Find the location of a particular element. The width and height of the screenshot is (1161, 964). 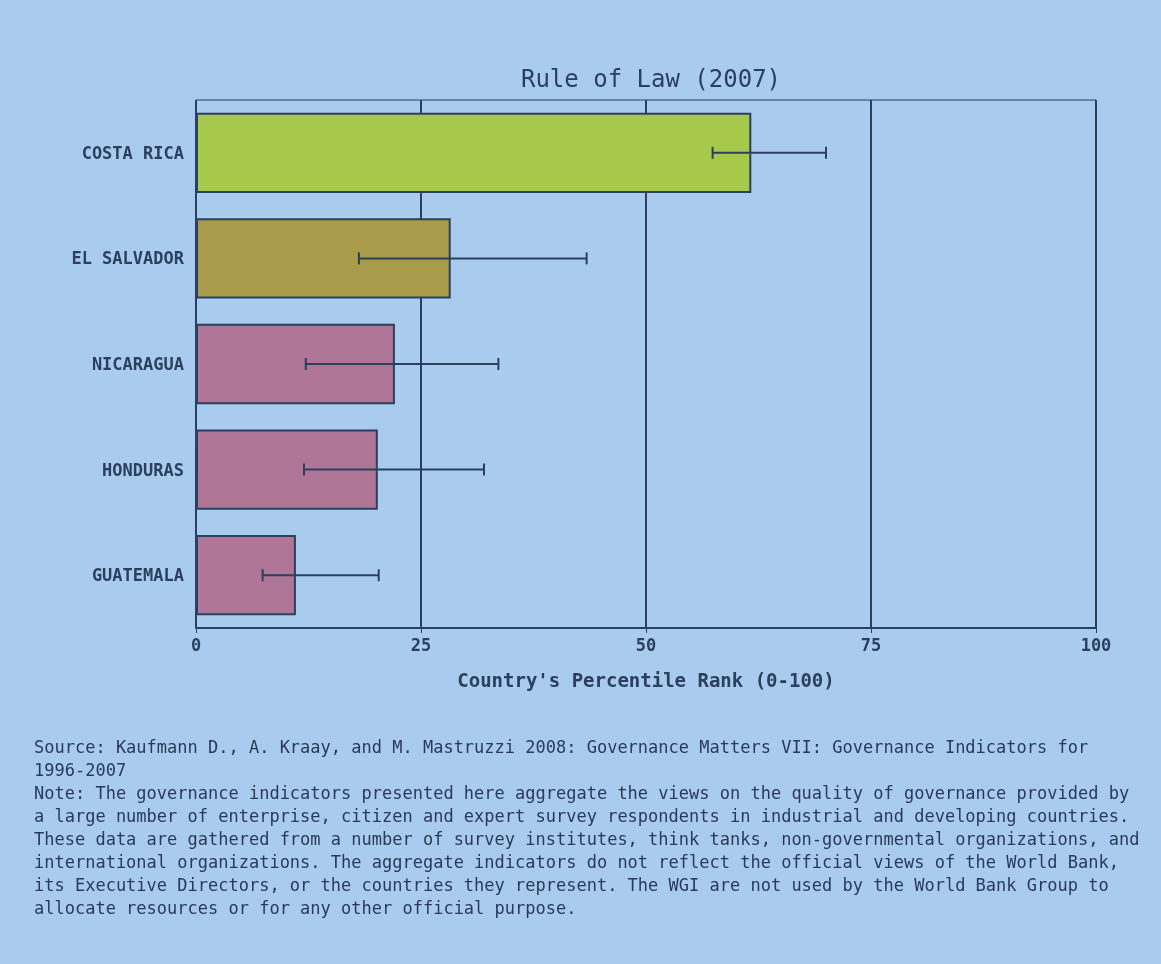

source-note: Source: Kaufmann D., A. Kraay, and M. Mastruzzi 2008: Governance Matters VII: Governance Indicators for 1996-2007 is located at coordinates (562, 759).